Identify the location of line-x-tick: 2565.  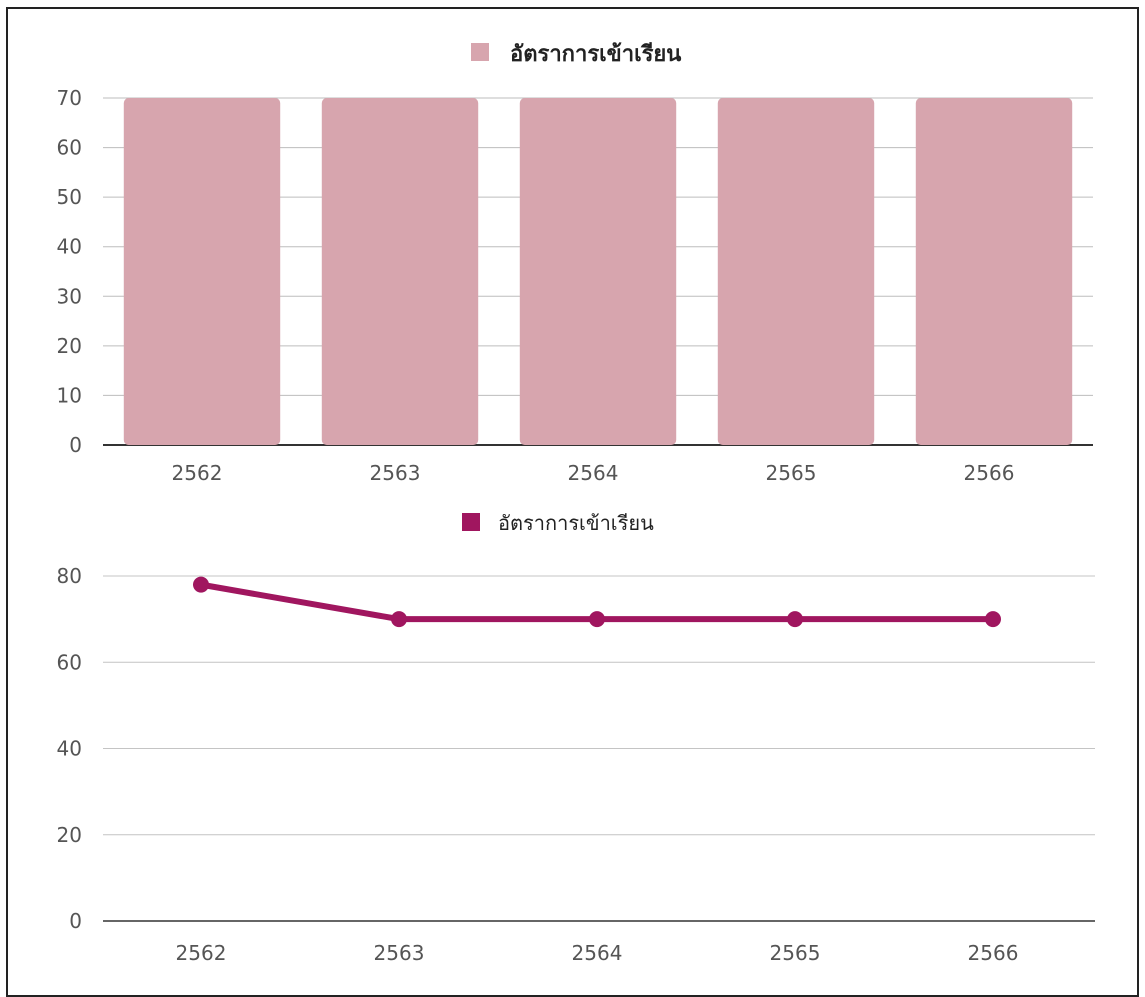
(795, 953).